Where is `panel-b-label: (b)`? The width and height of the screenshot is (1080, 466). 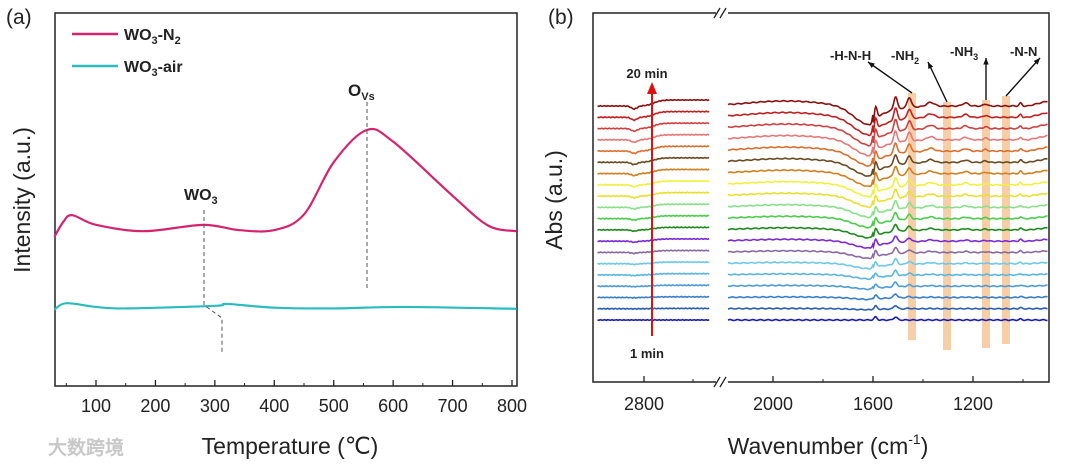 panel-b-label: (b) is located at coordinates (561, 17).